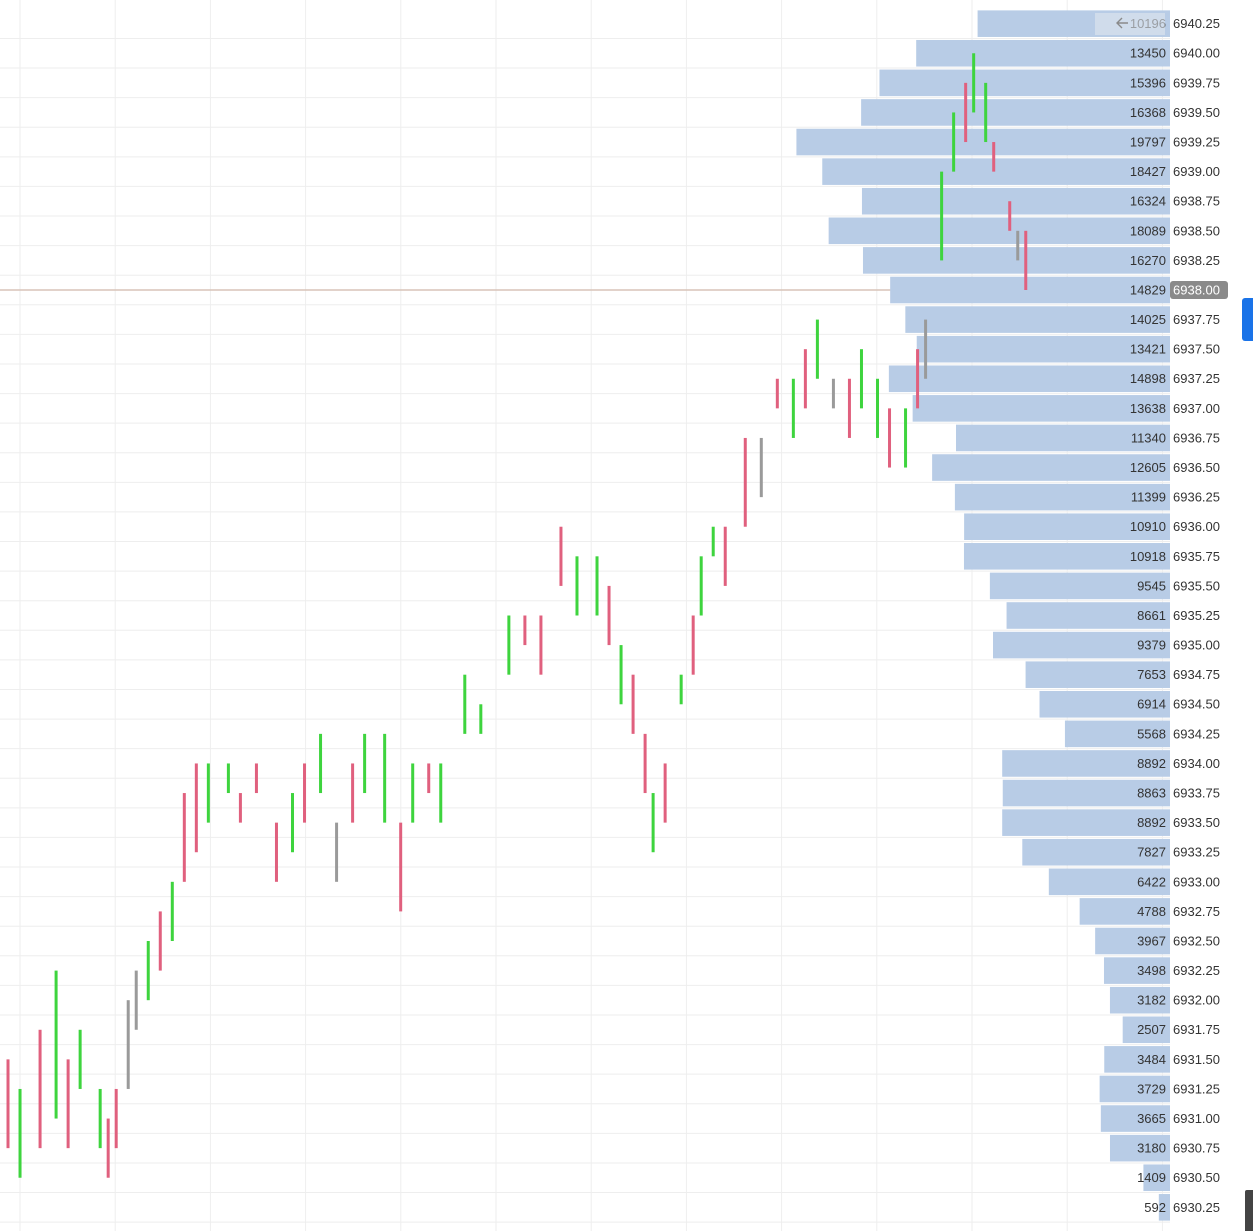 This screenshot has width=1253, height=1231. I want to click on volume-label: 5568, so click(1151, 733).